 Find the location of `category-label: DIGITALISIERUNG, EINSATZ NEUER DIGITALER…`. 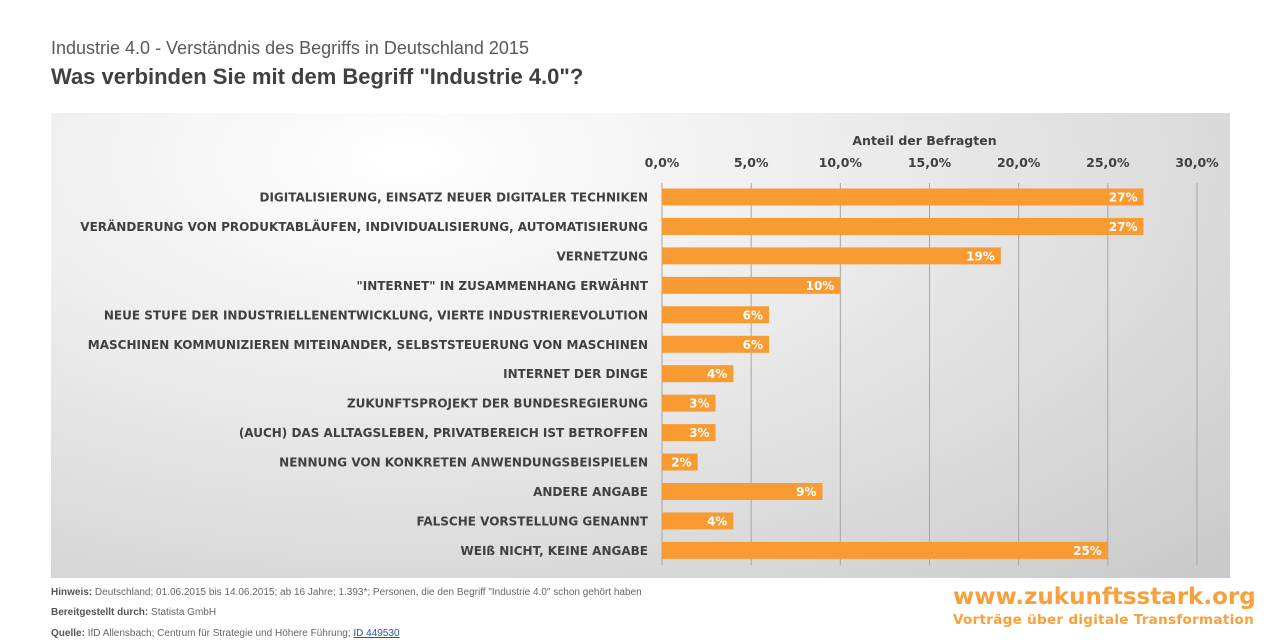

category-label: DIGITALISIERUNG, EINSATZ NEUER DIGITALER… is located at coordinates (454, 198).